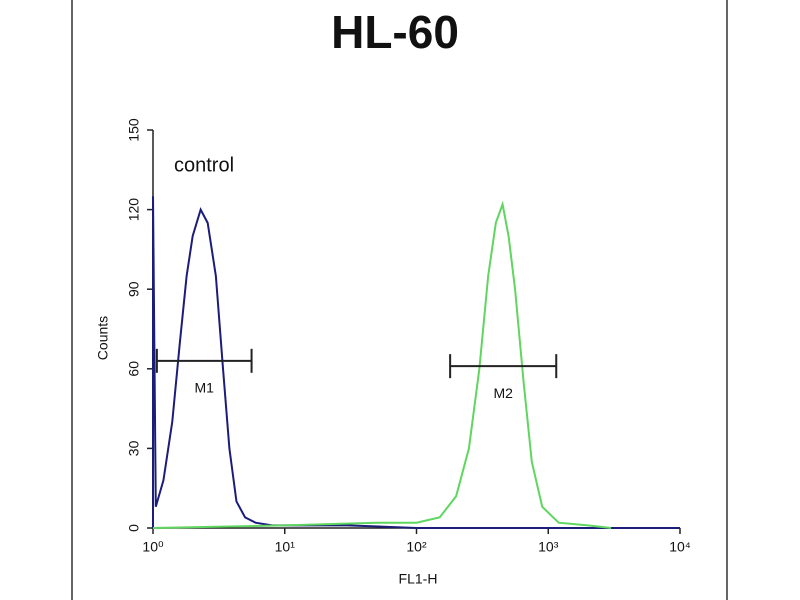 The image size is (800, 600). I want to click on gate-label: M1, so click(204, 388).